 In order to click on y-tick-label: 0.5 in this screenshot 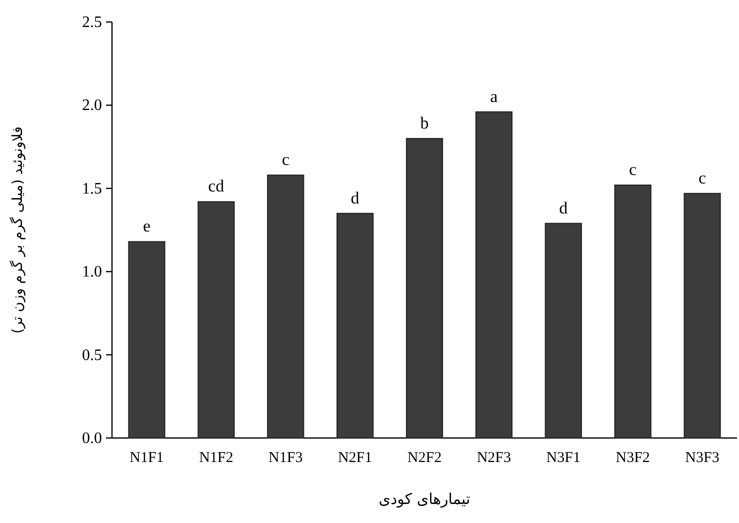, I will do `click(92, 355)`.